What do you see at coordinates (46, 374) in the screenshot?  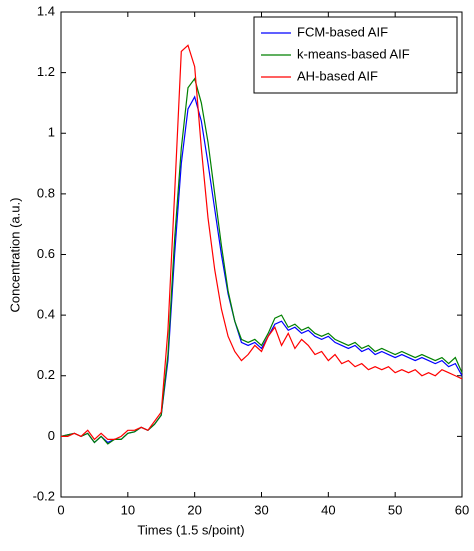 I see `y-tick-label: 0.2` at bounding box center [46, 374].